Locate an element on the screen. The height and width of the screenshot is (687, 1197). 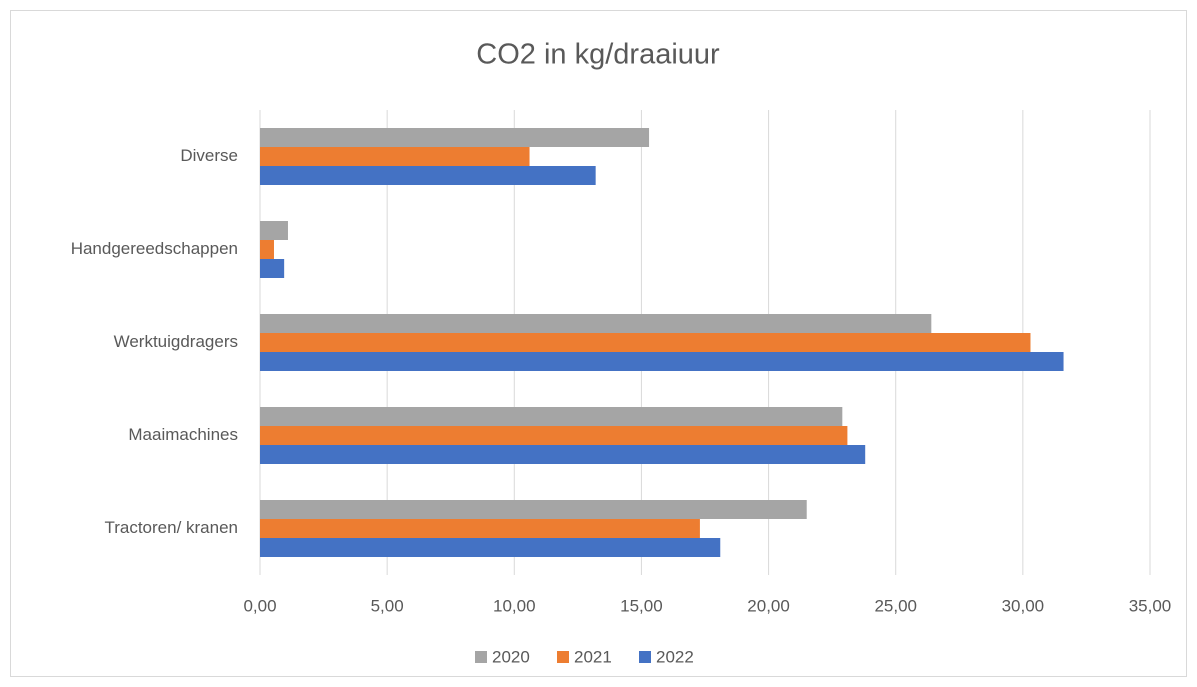
y-tick-label: Maaimachines is located at coordinates (183, 434).